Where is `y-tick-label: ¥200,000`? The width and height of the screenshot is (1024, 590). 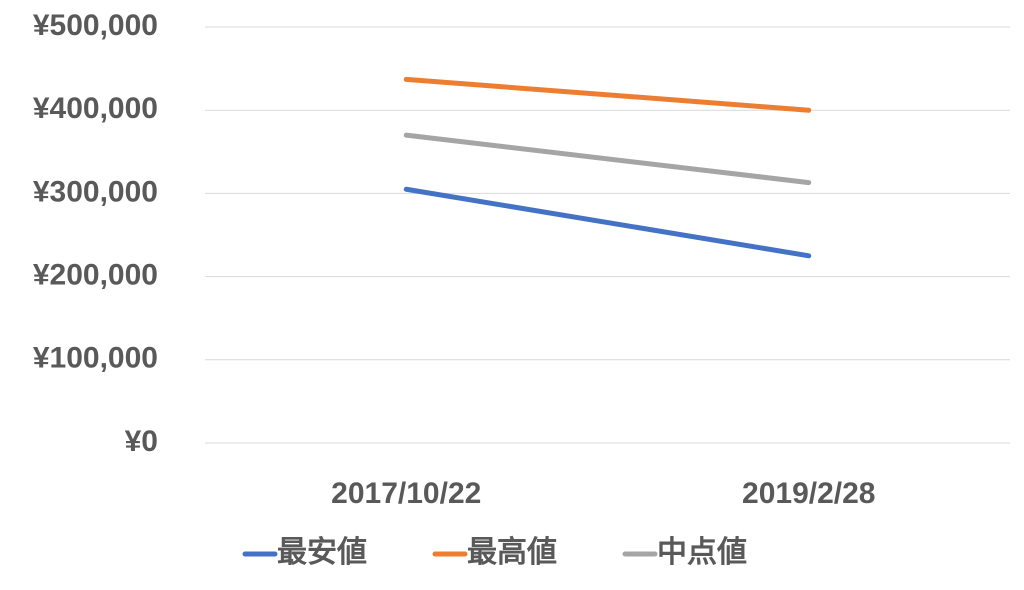
y-tick-label: ¥200,000 is located at coordinates (95, 275).